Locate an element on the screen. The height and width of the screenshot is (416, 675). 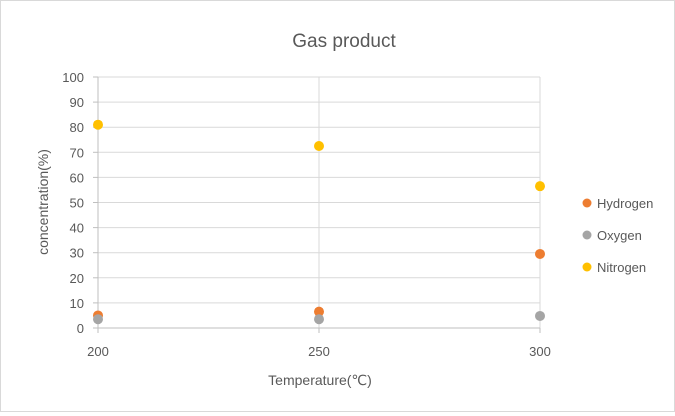
y-tick-label: 60 is located at coordinates (77, 177).